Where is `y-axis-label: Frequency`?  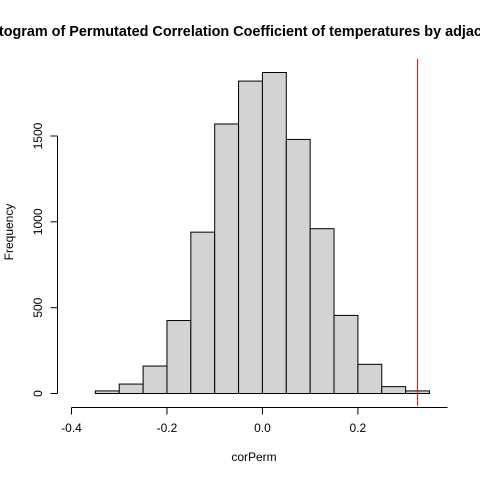
y-axis-label: Frequency is located at coordinates (9, 232).